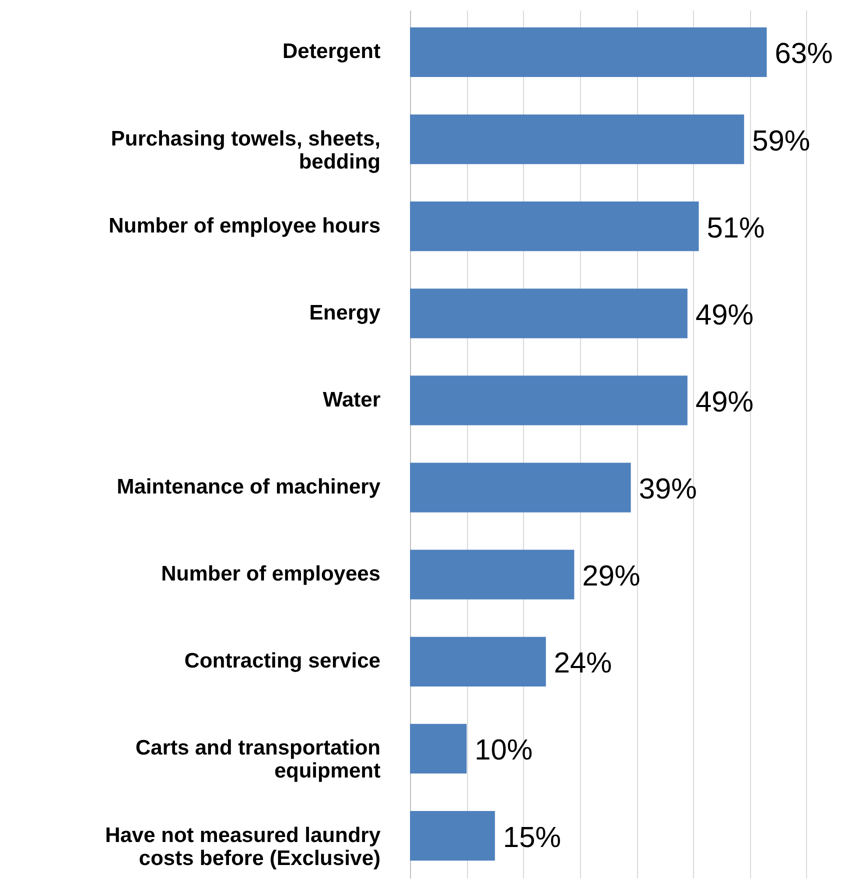  Describe the element at coordinates (245, 150) in the screenshot. I see `y-tick-label: Purchasing towels, sheets, bedding` at that location.